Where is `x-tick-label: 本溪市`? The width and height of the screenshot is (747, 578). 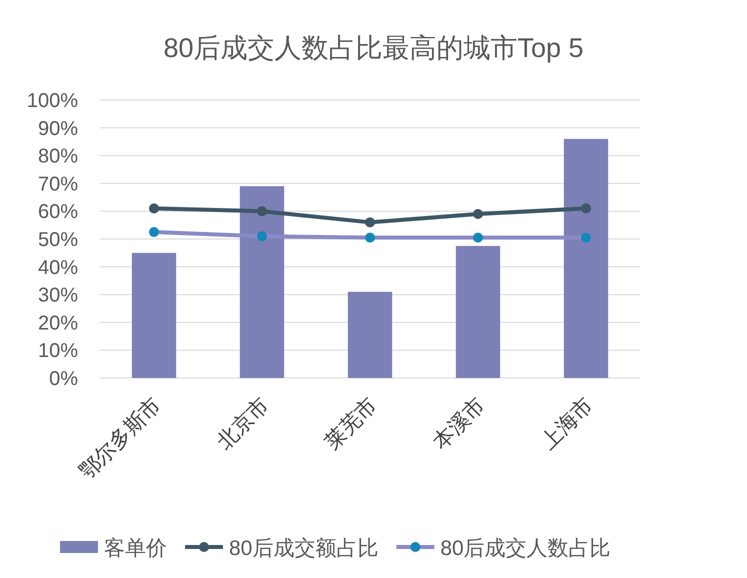
x-tick-label: 本溪市 is located at coordinates (459, 423).